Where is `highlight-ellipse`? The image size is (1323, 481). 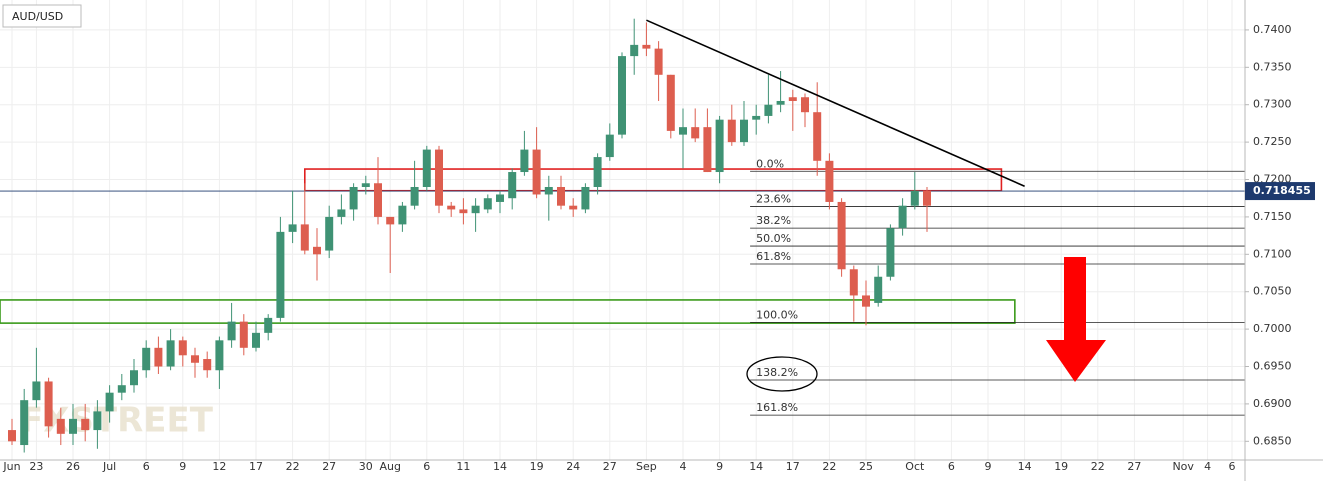
highlight-ellipse is located at coordinates (782, 374).